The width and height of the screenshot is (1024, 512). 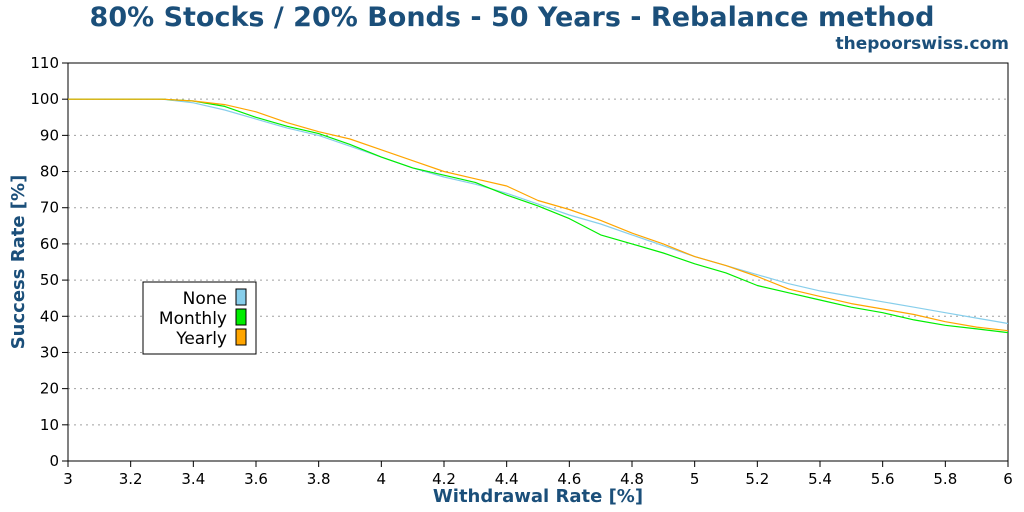 I want to click on x-tick-label: 5, so click(x=695, y=479).